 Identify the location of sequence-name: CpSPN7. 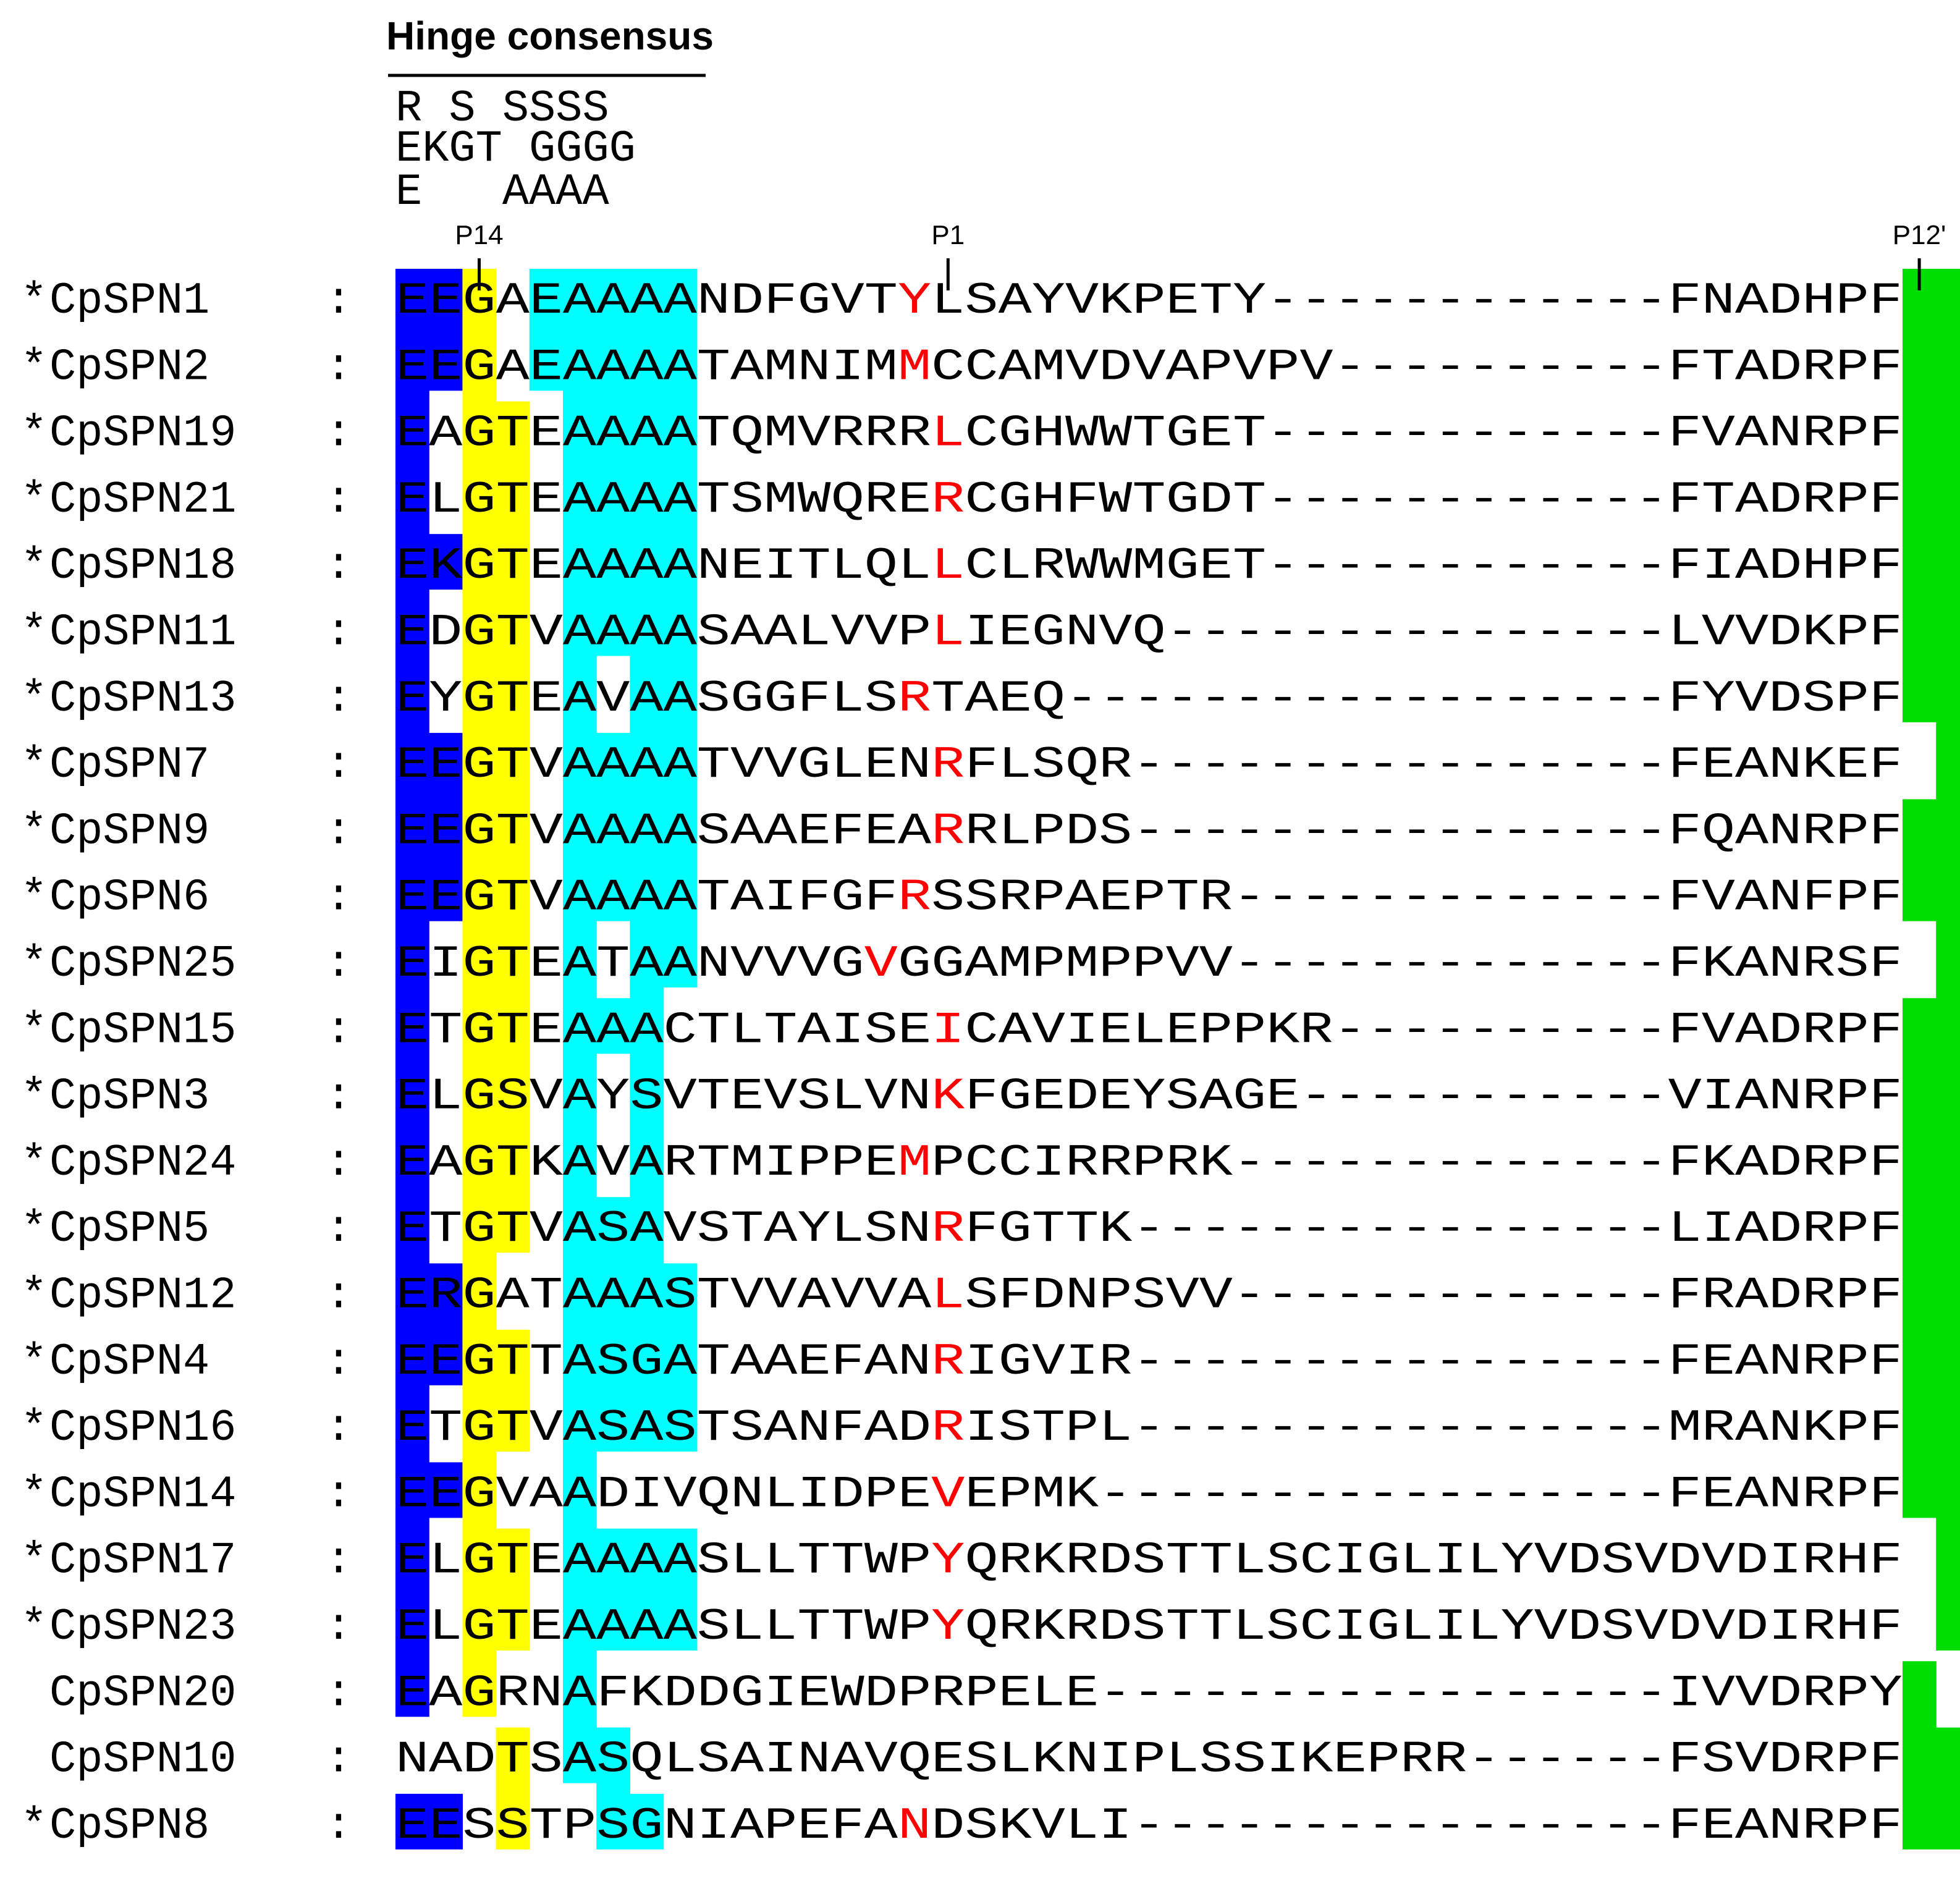
(129, 765).